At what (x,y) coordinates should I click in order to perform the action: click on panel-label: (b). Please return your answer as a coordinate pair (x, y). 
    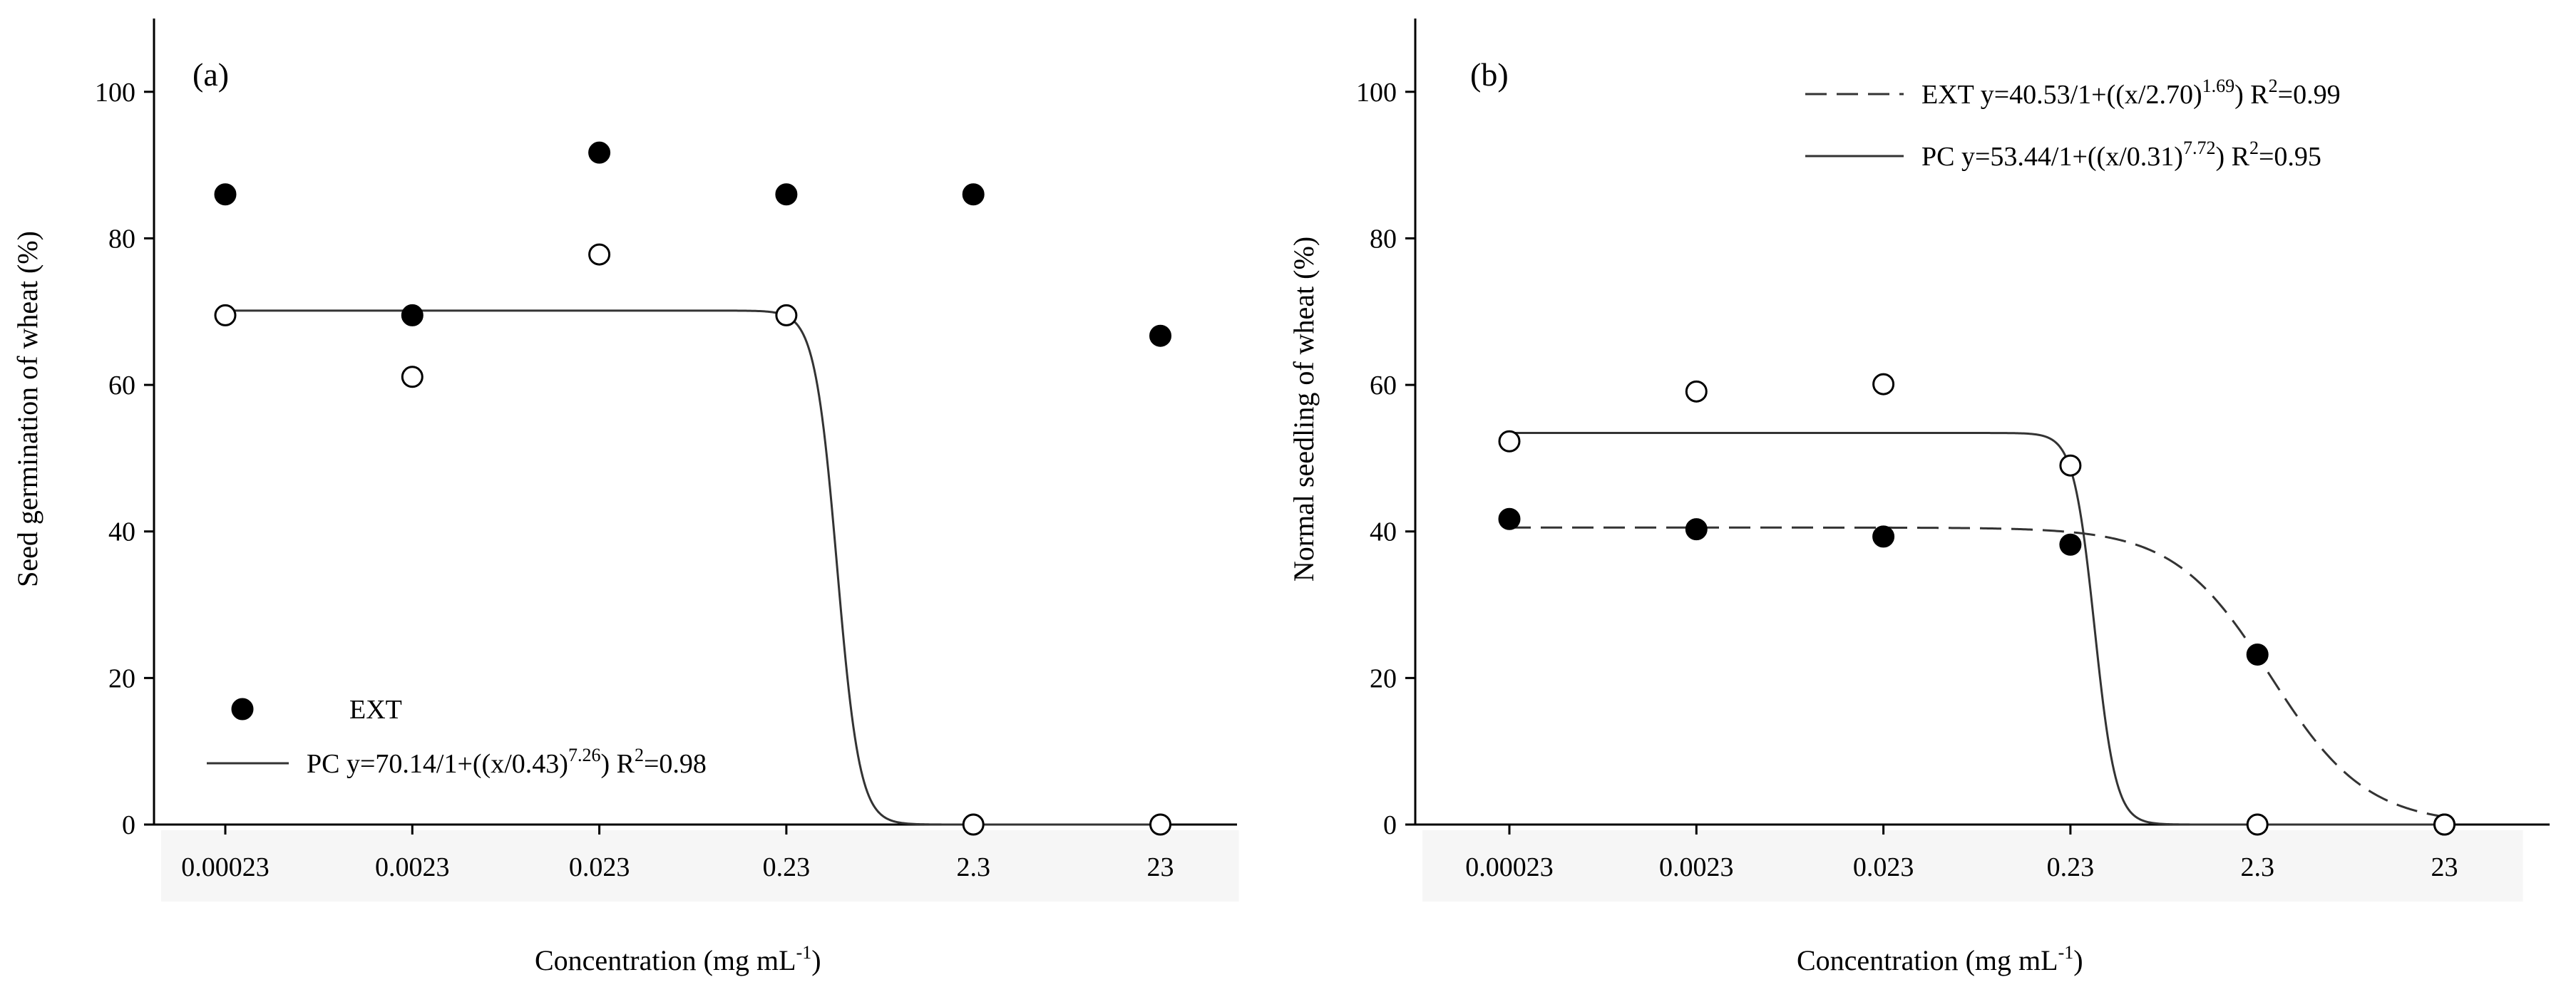
    Looking at the image, I should click on (1489, 74).